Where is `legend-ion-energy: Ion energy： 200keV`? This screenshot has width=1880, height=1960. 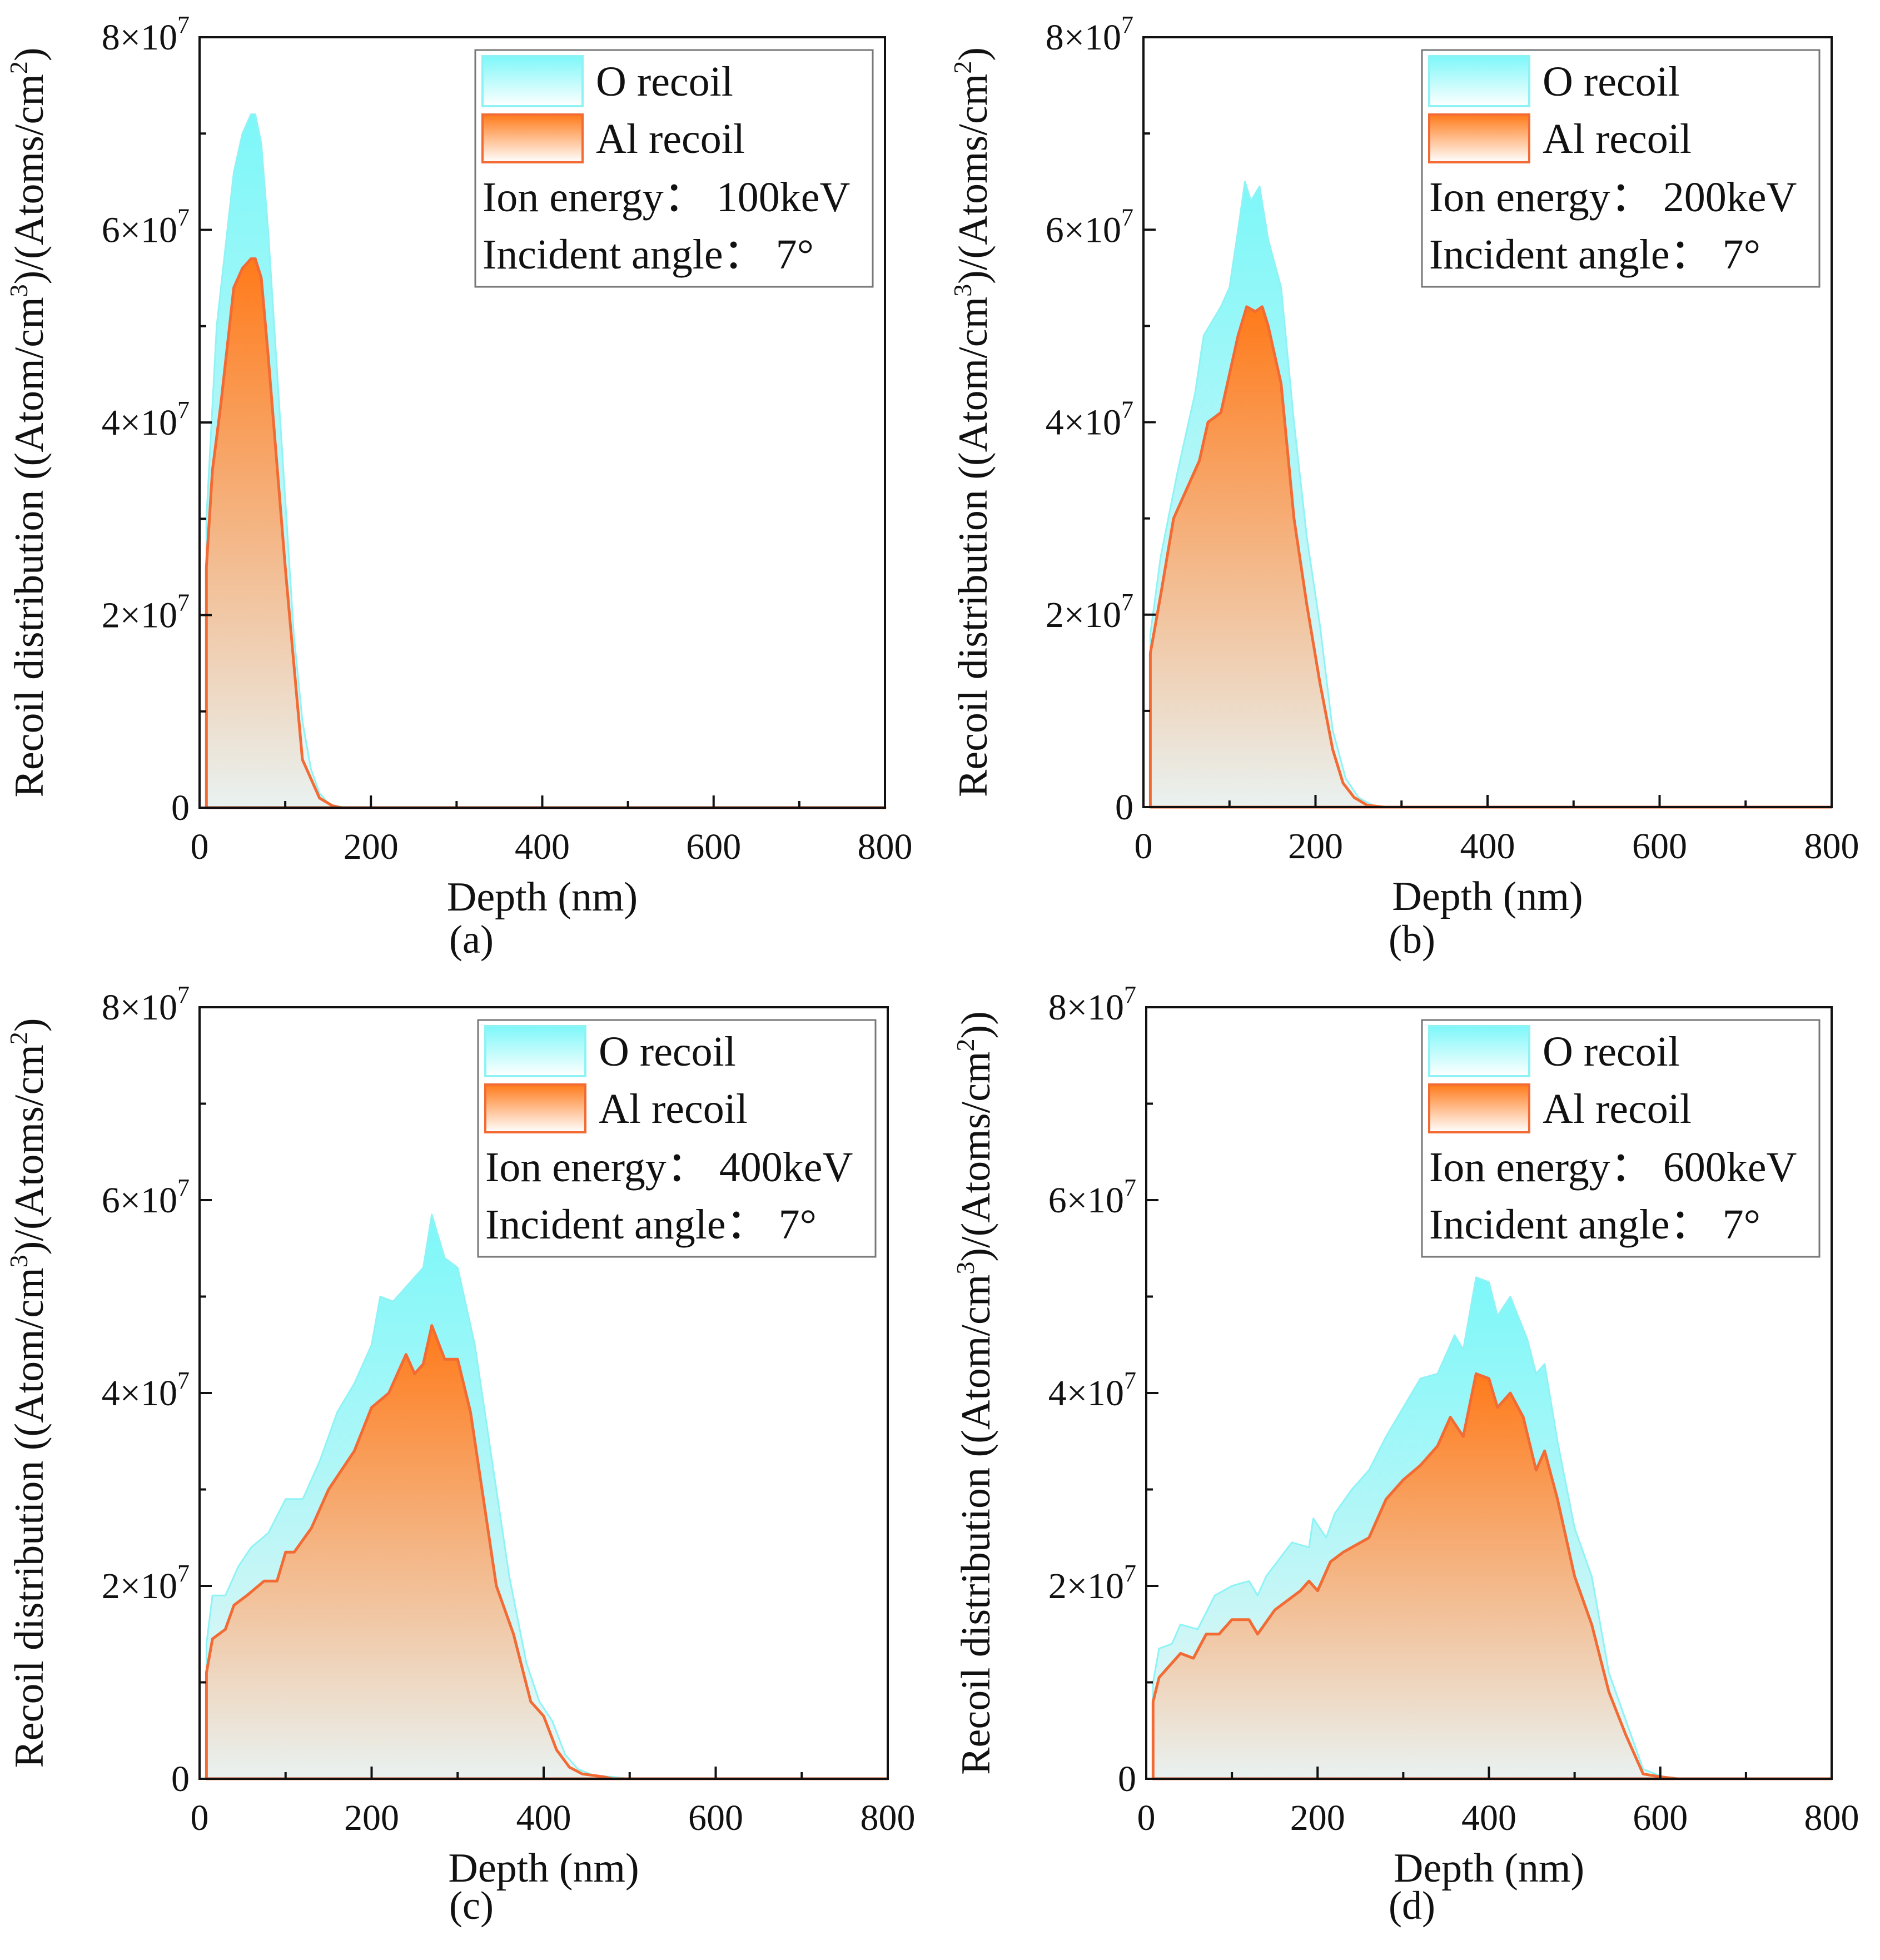
legend-ion-energy: Ion energy： 200keV is located at coordinates (1613, 197).